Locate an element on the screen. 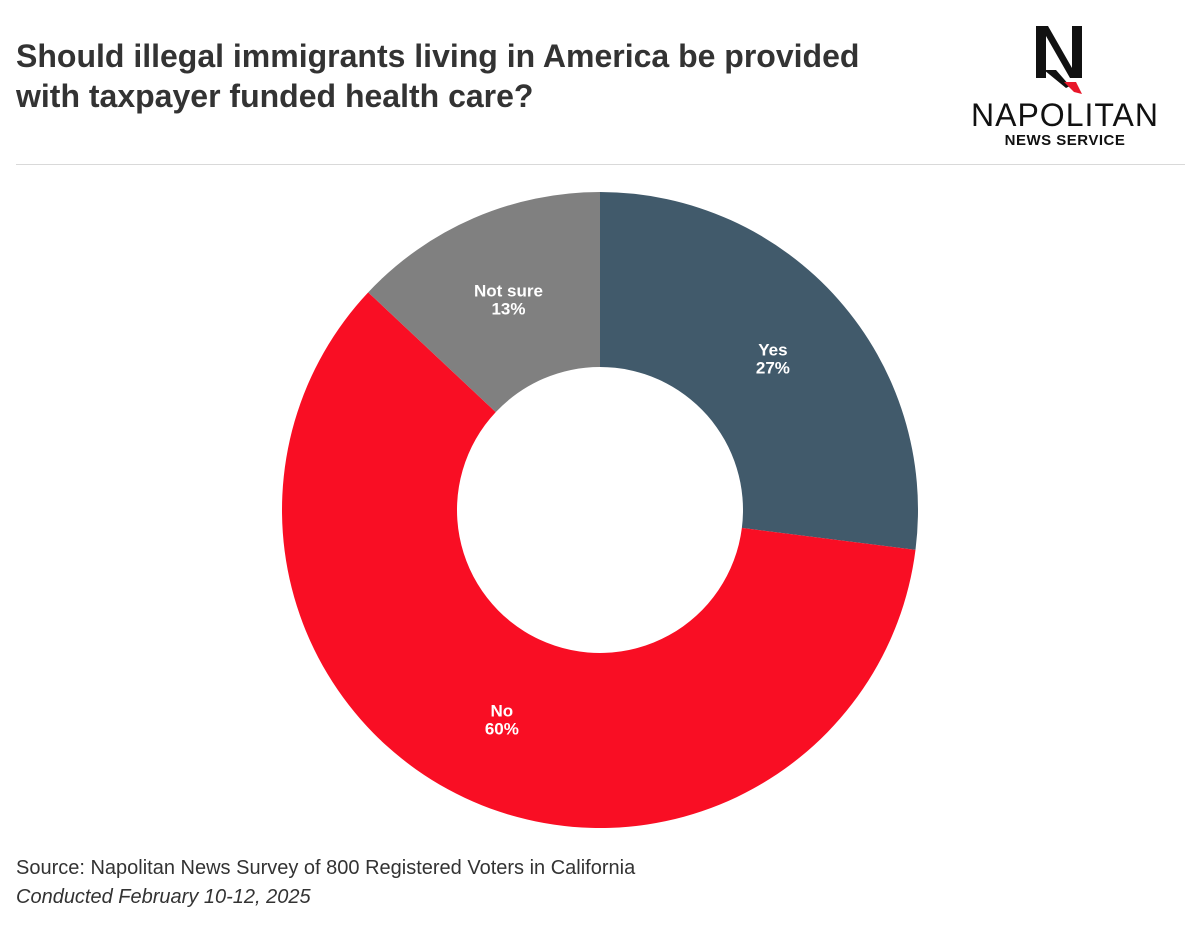 The width and height of the screenshot is (1200, 926). logo-name: NAPOLITAN is located at coordinates (1065, 115).